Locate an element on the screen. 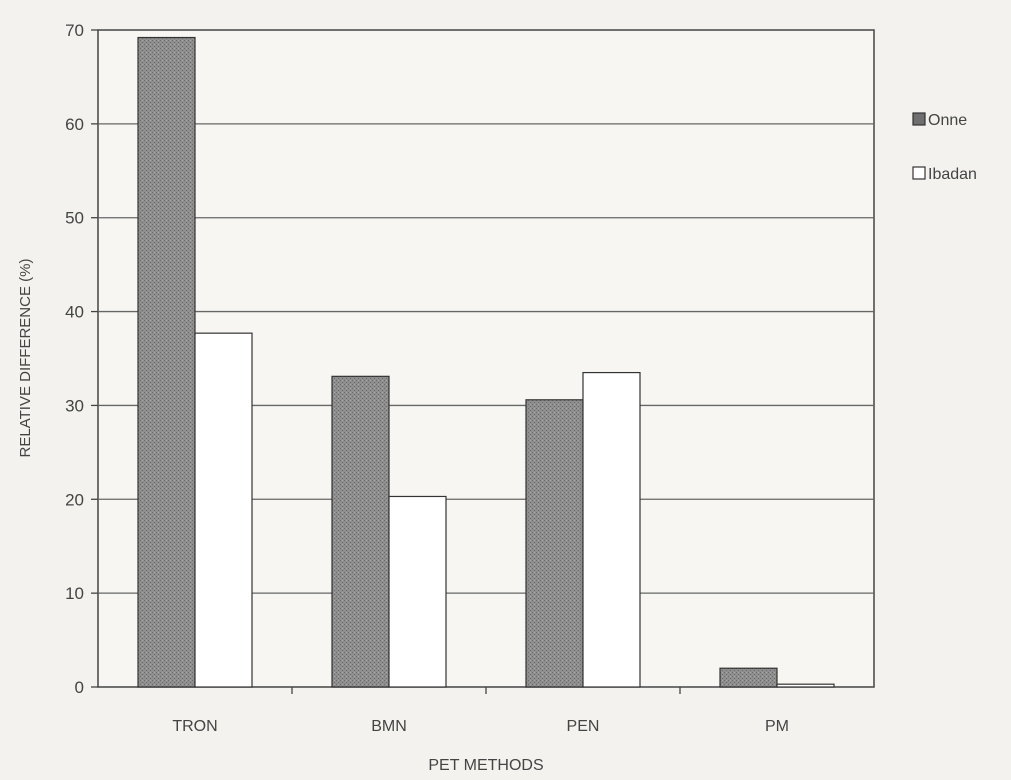 The width and height of the screenshot is (1011, 780). y-tick-label: 70 is located at coordinates (74, 30).